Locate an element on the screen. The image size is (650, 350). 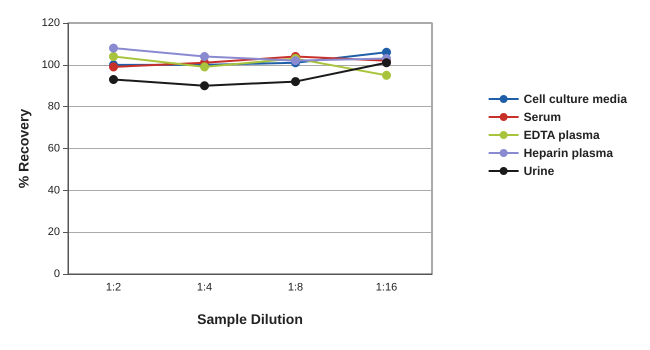
y-tick-label: 40 is located at coordinates (54, 190).